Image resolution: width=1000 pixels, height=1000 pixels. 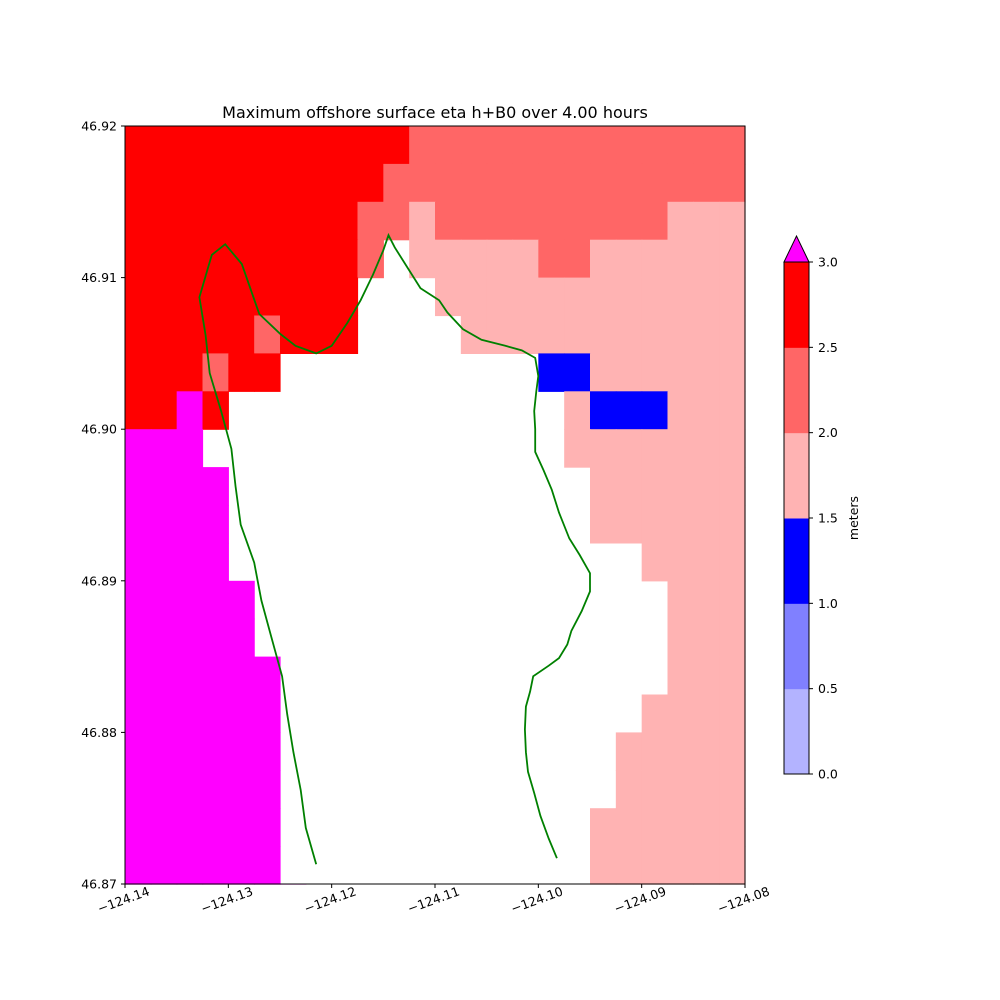 What do you see at coordinates (828, 518) in the screenshot?
I see `colorbar-tick-label: 1.5` at bounding box center [828, 518].